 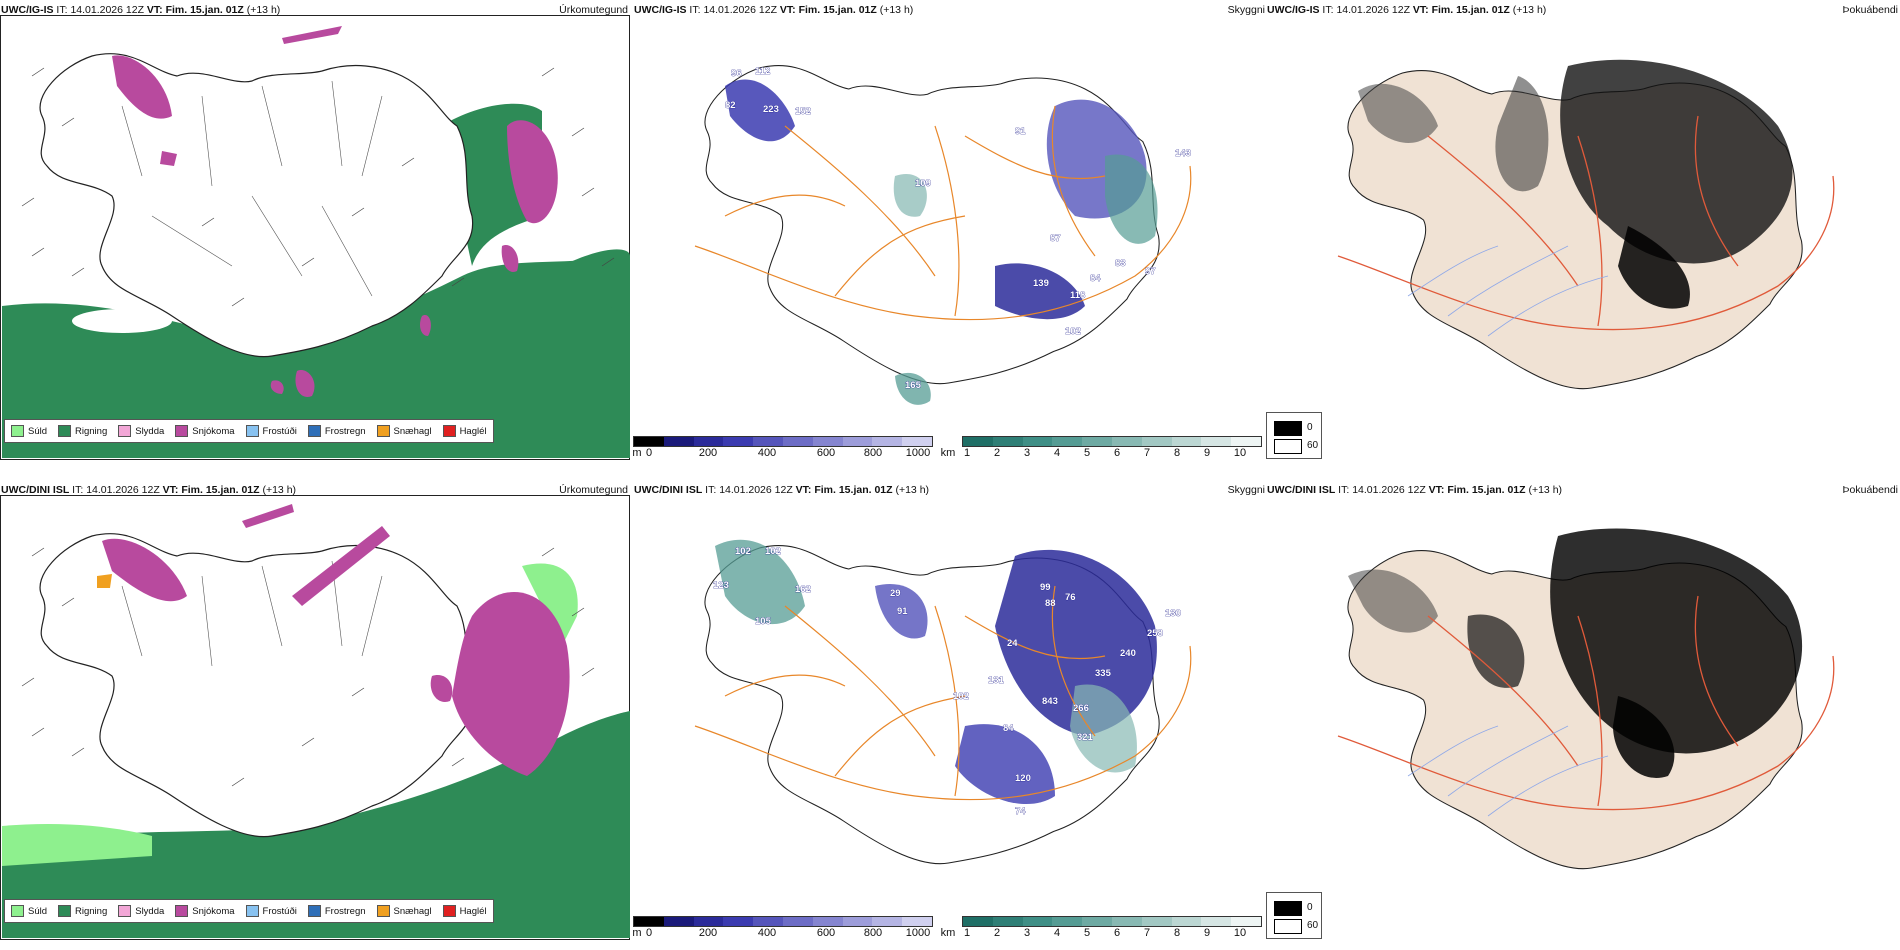 I want to click on rain-area-se, so click(x=596, y=282).